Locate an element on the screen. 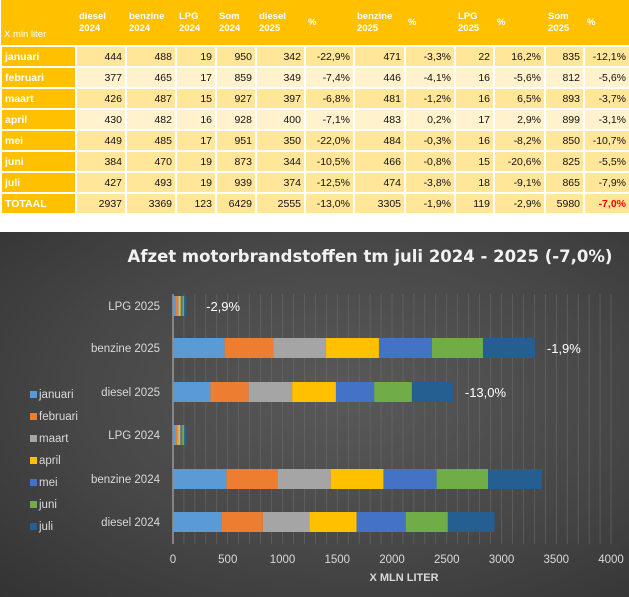 This screenshot has height=597, width=629. table-cell: 6,5% is located at coordinates (519, 98).